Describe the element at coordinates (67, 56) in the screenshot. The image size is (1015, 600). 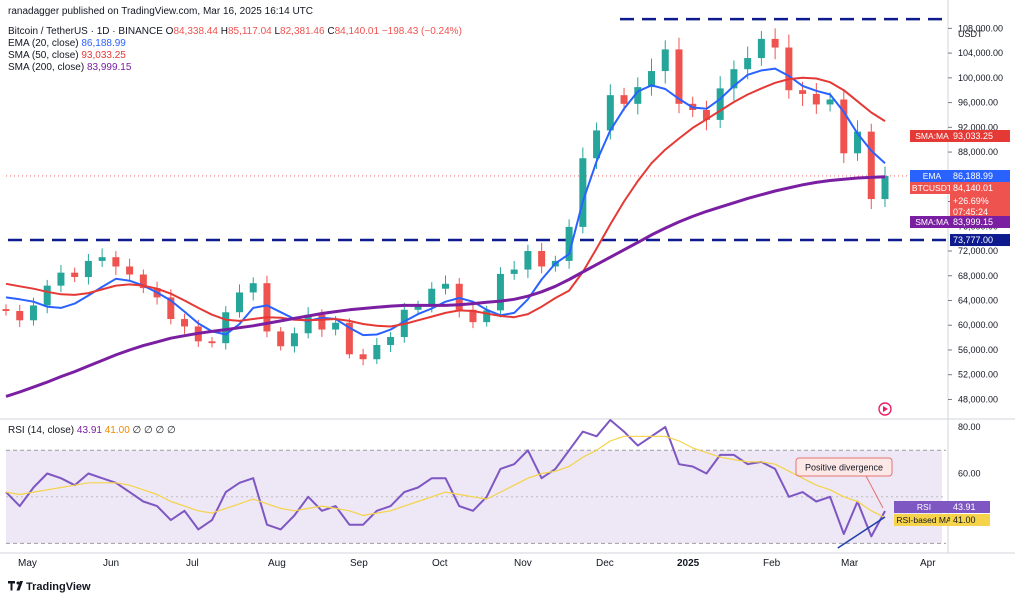
I see `sma50-legend: SMA (50, close) 93,033.25` at that location.